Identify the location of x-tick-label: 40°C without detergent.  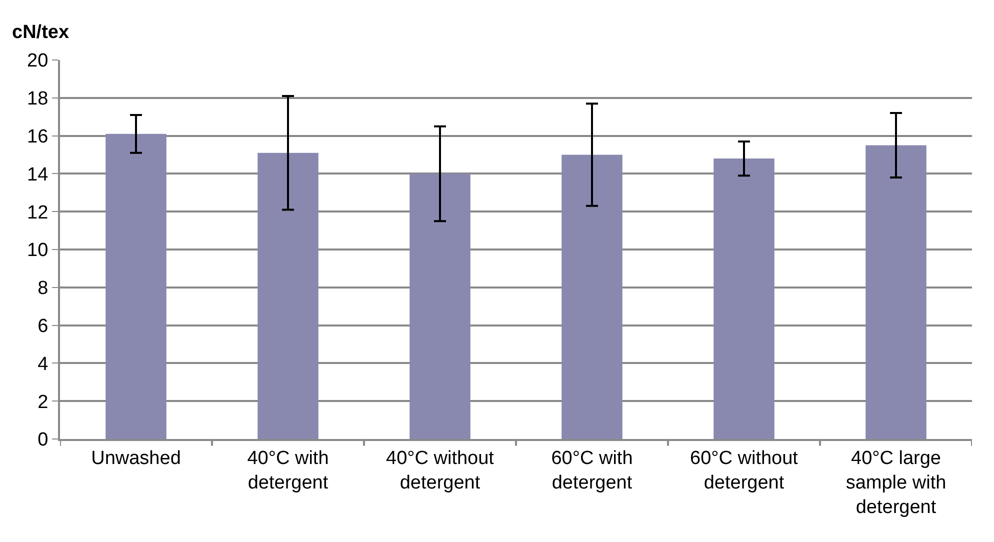
(440, 471).